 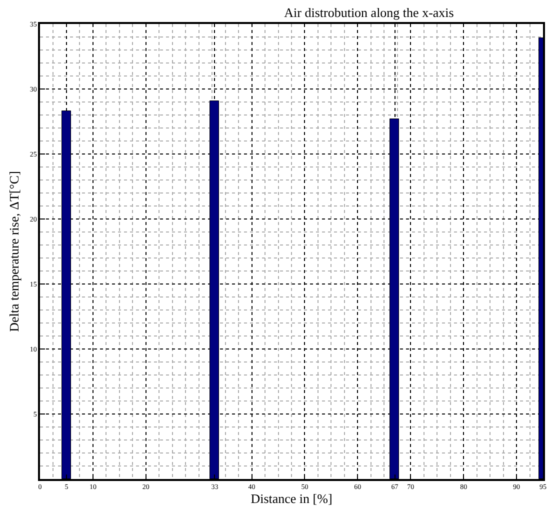 What do you see at coordinates (14, 251) in the screenshot?
I see `y-axis-title: Delta temperature rise, ΔT[°C]` at bounding box center [14, 251].